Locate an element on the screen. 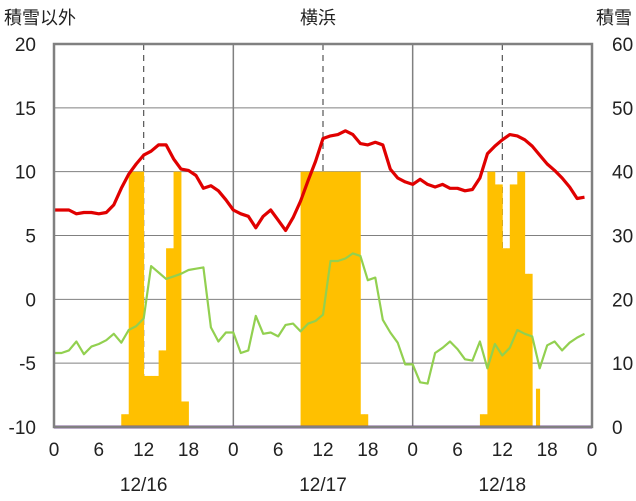 The width and height of the screenshot is (636, 501). chart-title: 横浜 is located at coordinates (318, 18).